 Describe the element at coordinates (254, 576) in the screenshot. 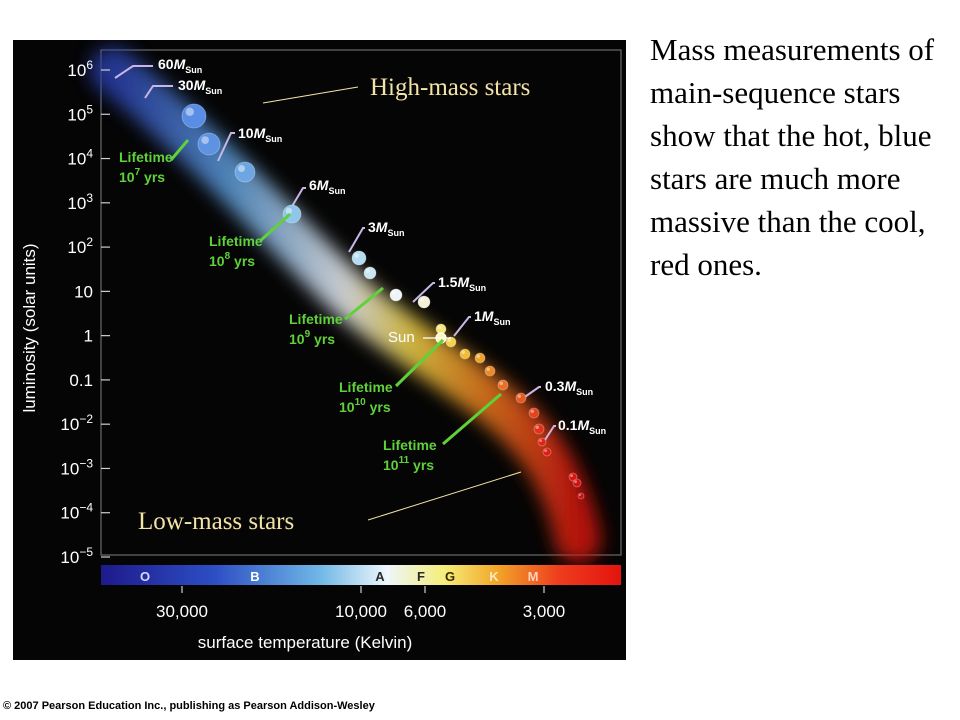

I see `spectral-class-letter: B` at that location.